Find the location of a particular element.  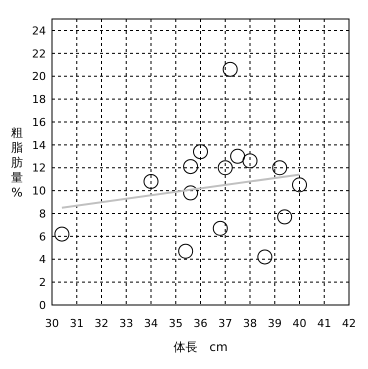

x-tick-label: 42 is located at coordinates (349, 323).